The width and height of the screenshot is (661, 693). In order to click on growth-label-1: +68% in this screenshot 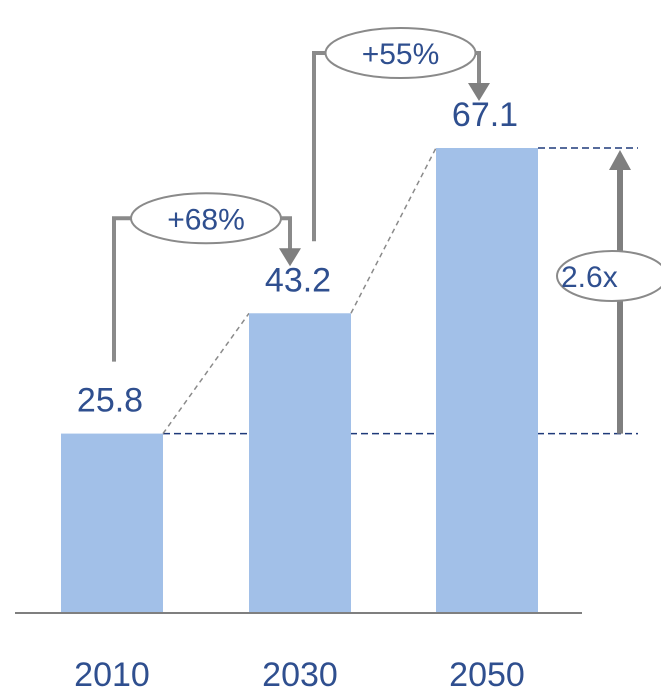, I will do `click(206, 219)`.